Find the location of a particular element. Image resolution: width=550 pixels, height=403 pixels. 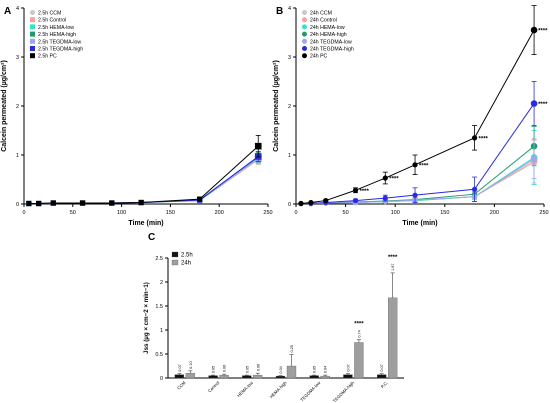

chart-b-y-axis-label: Calcein permeated (µg/cm²) is located at coordinates (276, 106).